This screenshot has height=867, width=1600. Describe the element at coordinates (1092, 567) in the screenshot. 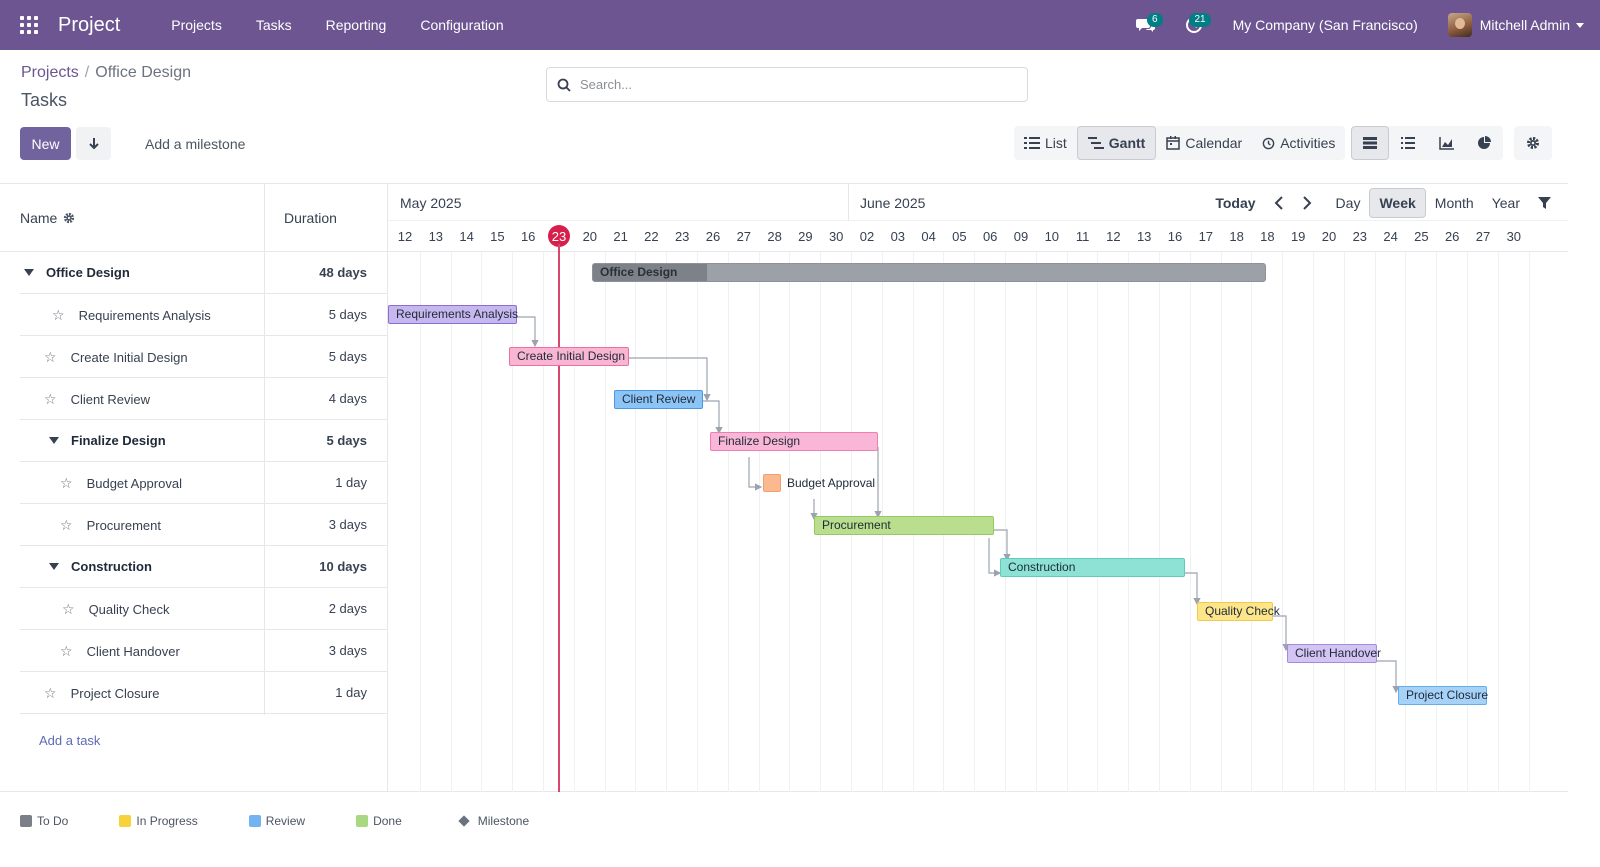

I see `gantt-bar: Construction` at that location.